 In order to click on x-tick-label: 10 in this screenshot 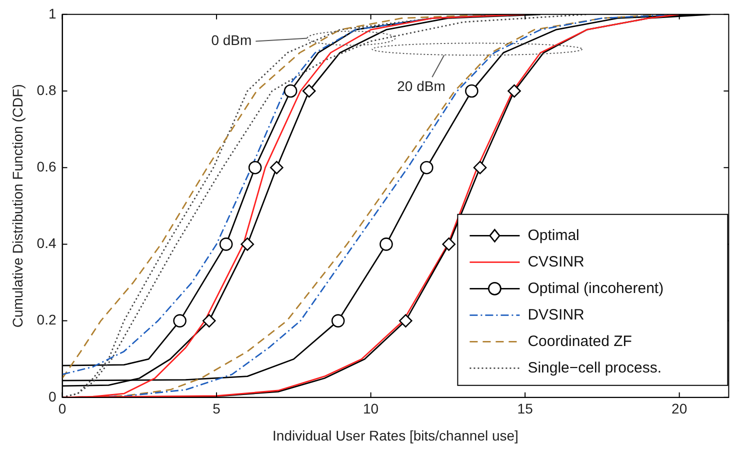, I will do `click(371, 408)`.